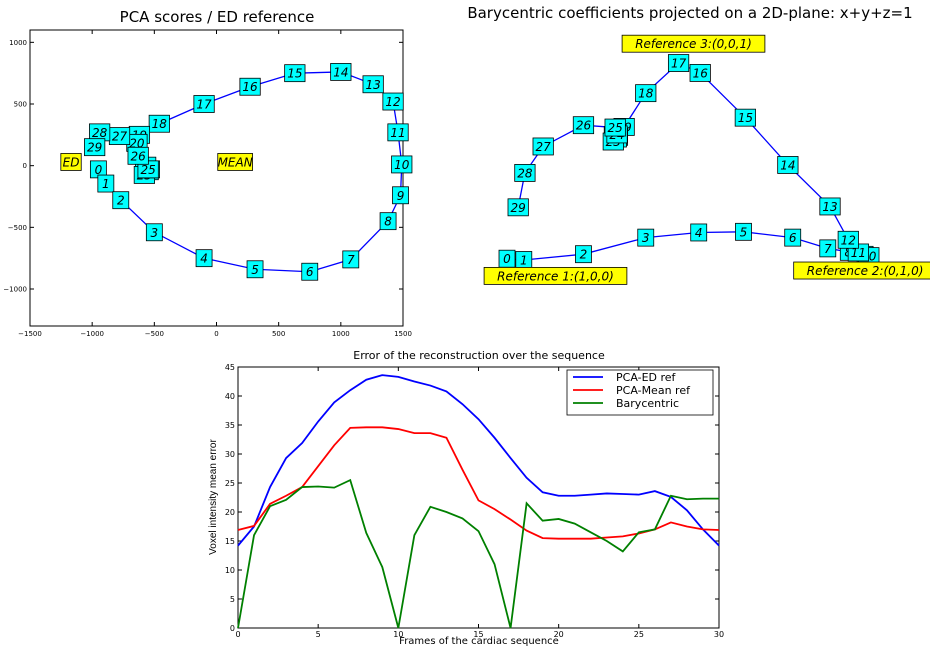  I want to click on bary-point-28: 28, so click(525, 173).